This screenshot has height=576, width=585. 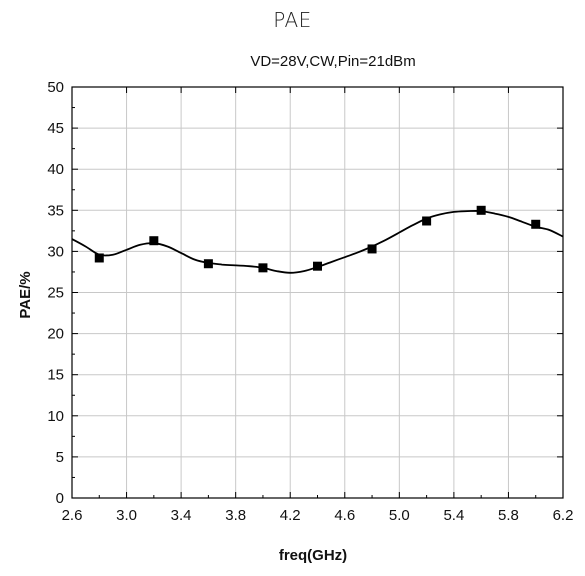 What do you see at coordinates (235, 515) in the screenshot?
I see `x-tick-label: 3.8` at bounding box center [235, 515].